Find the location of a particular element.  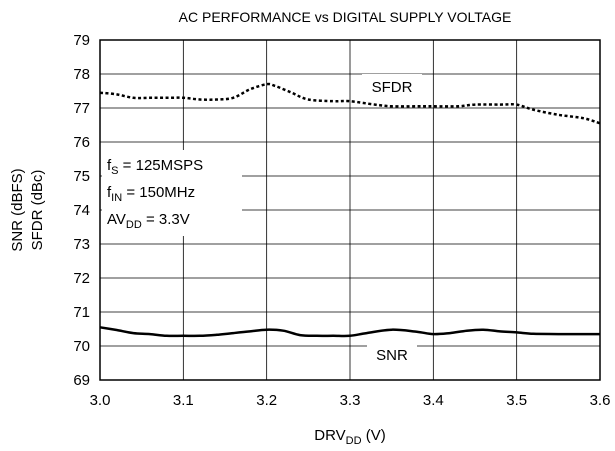

x-tick-label: 3.4 is located at coordinates (433, 400).